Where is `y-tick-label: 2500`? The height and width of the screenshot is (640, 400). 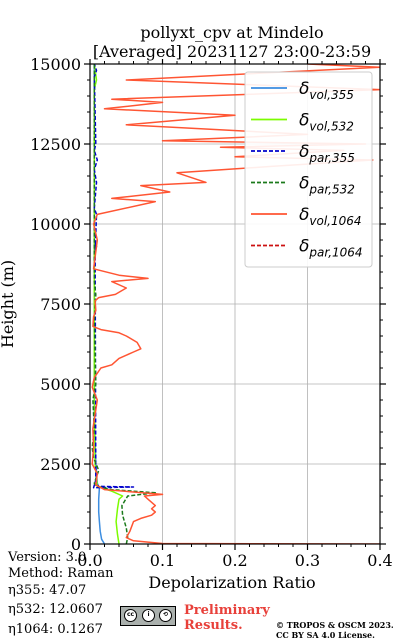 y-tick-label: 2500 is located at coordinates (60, 464).